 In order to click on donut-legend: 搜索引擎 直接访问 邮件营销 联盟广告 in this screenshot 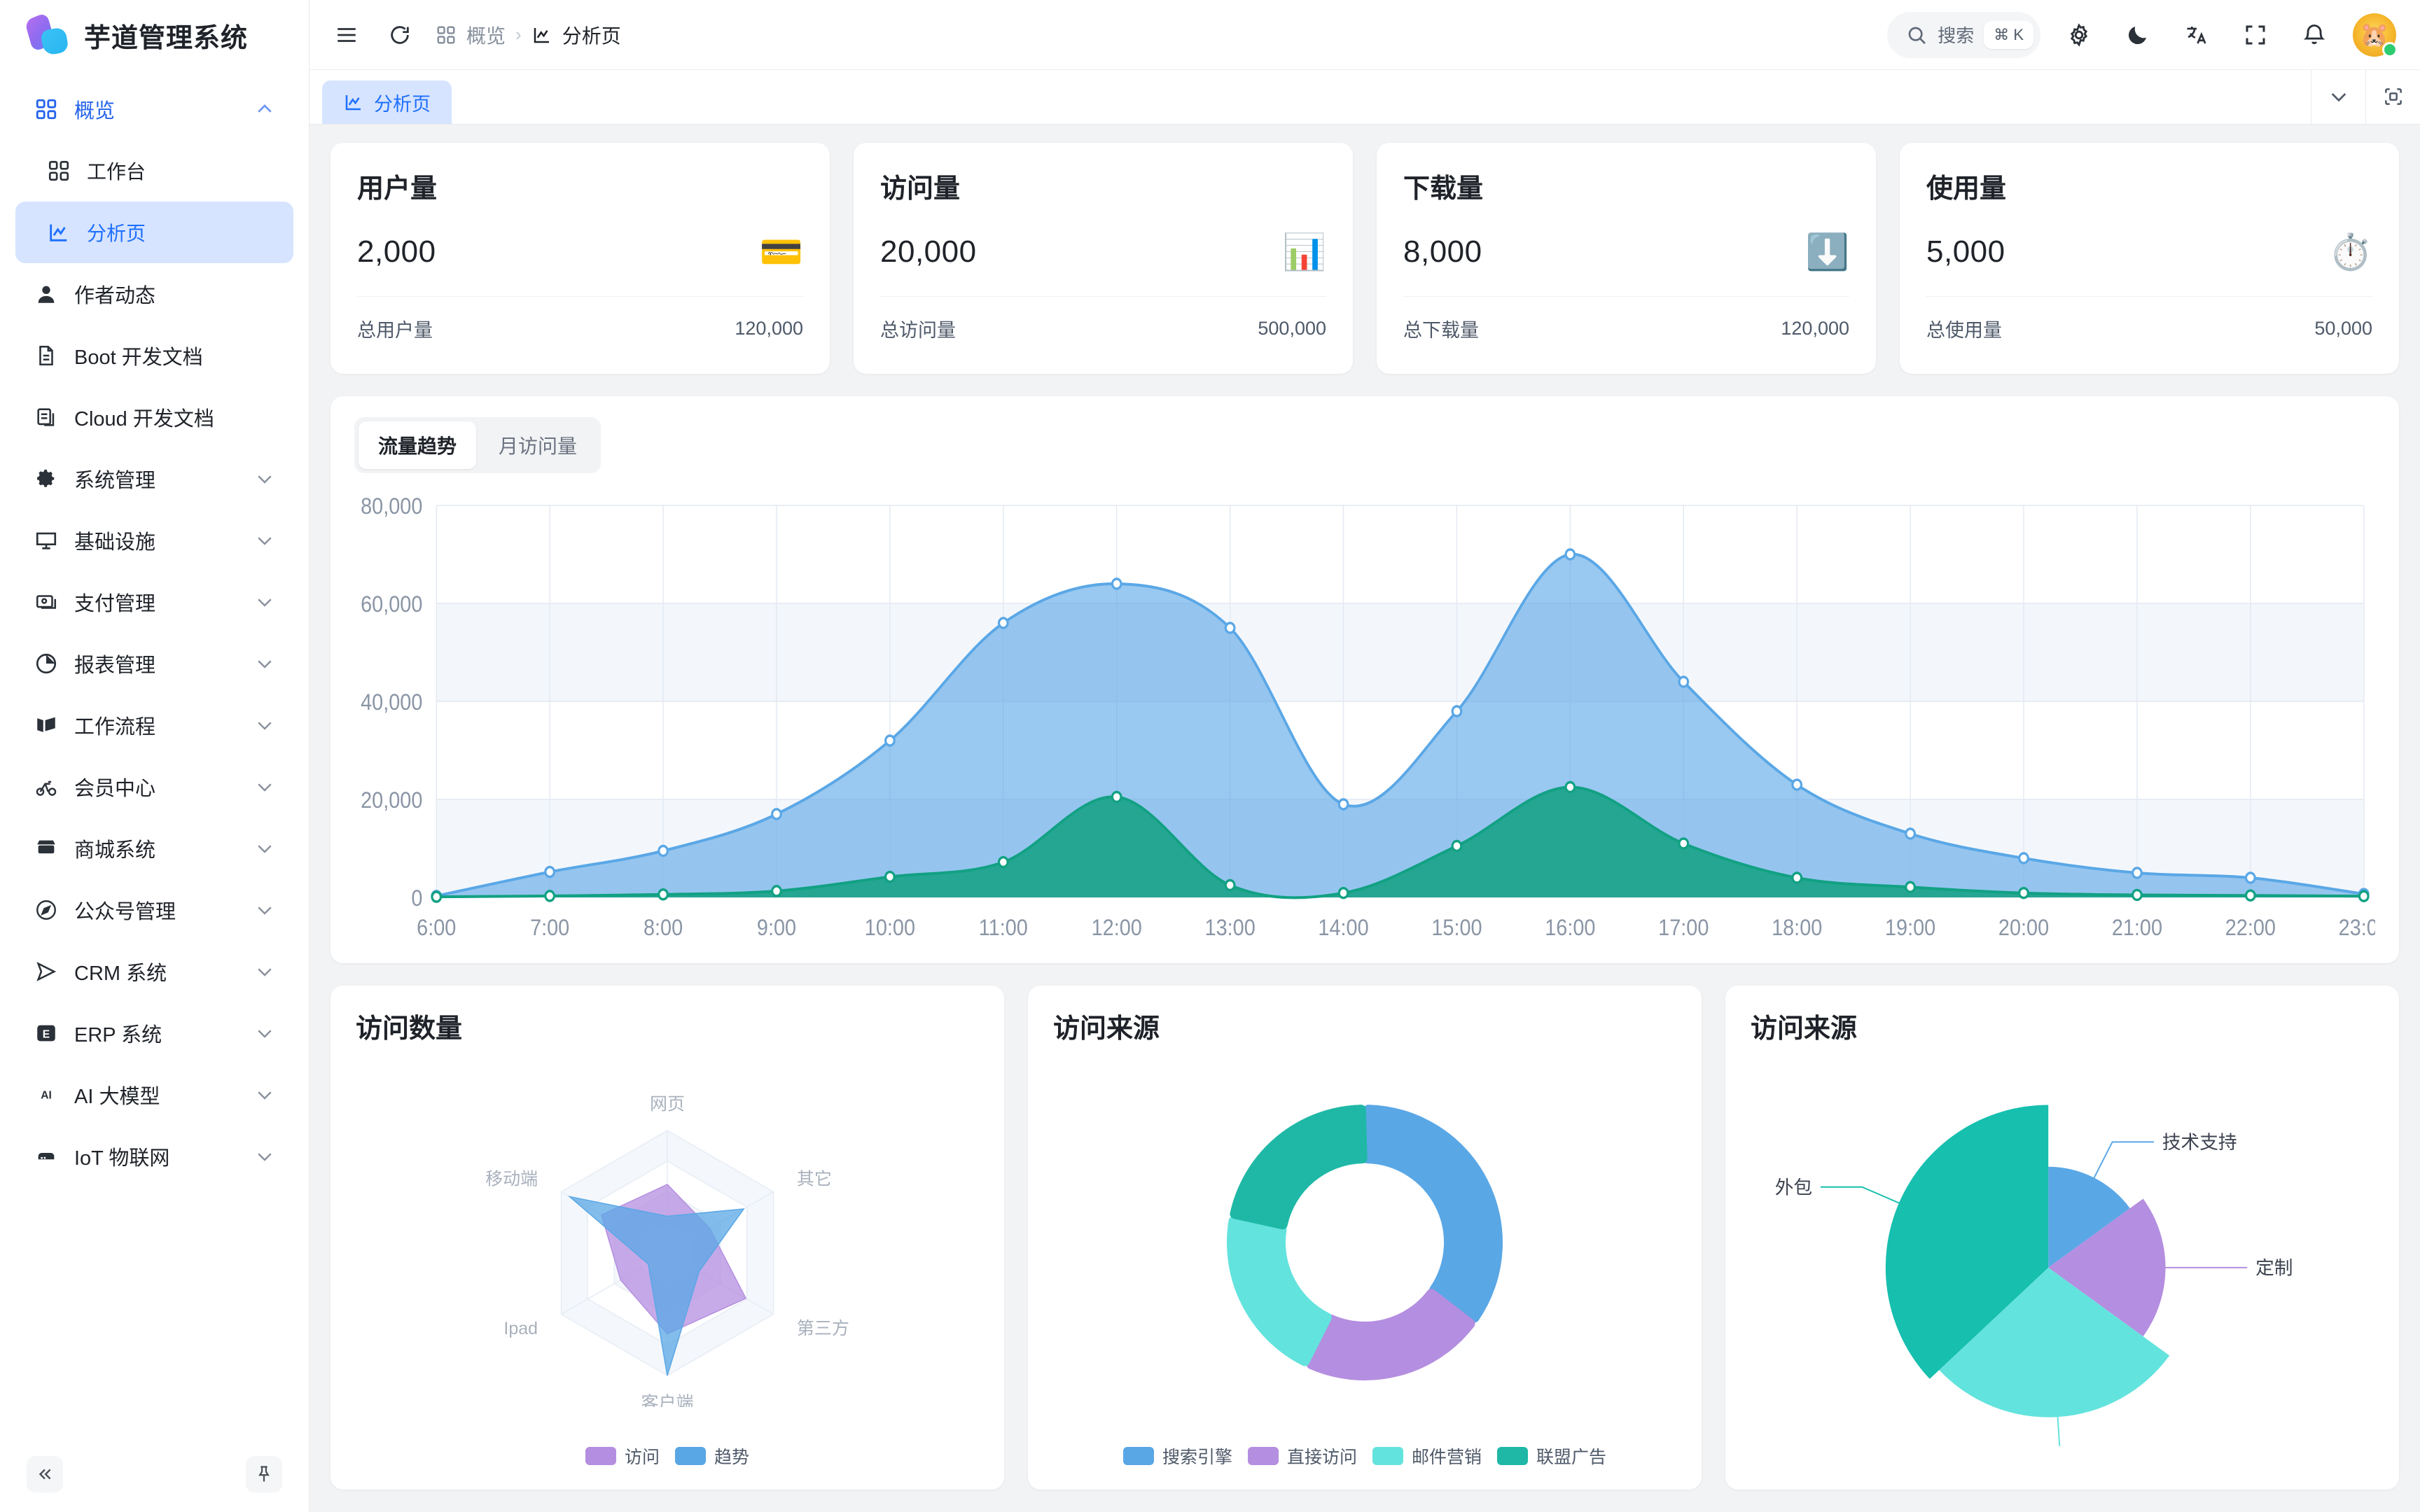, I will do `click(1364, 1454)`.